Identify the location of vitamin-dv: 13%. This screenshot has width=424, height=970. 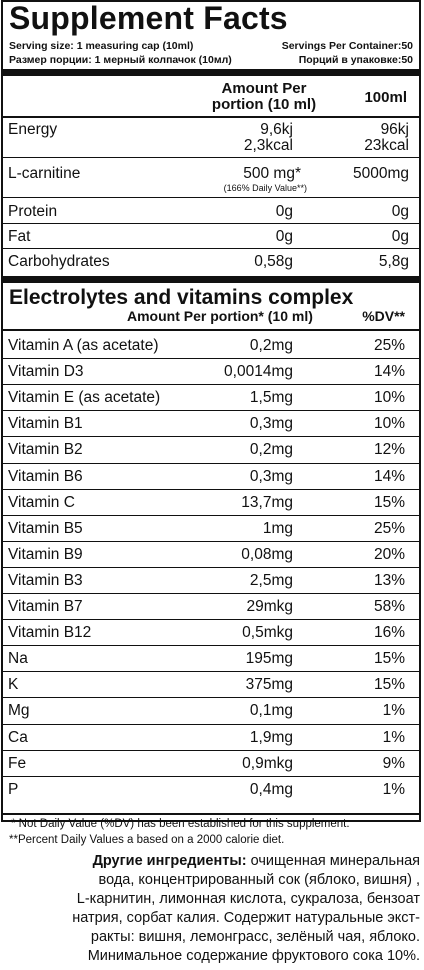
(389, 580).